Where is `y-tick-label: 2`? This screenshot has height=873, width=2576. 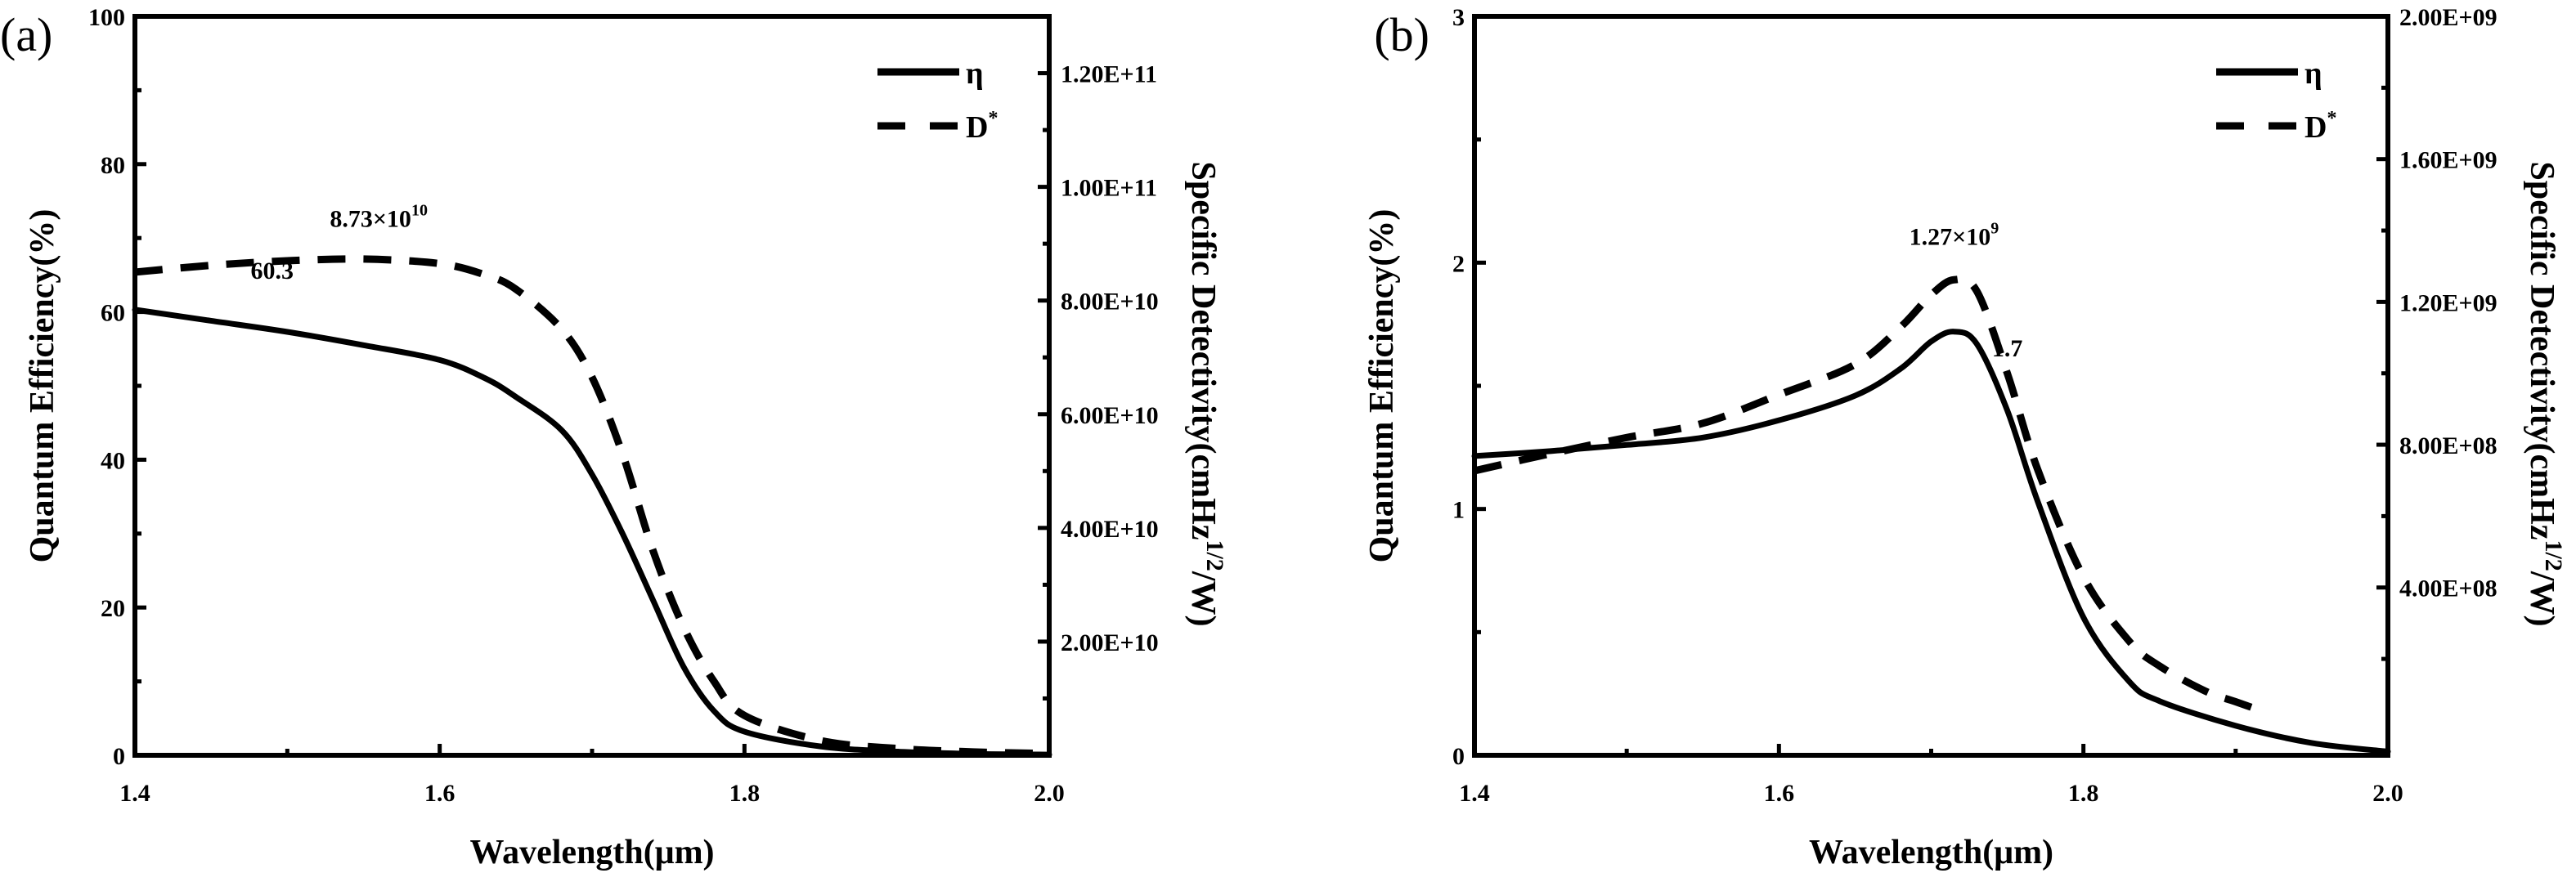 y-tick-label: 2 is located at coordinates (1459, 264).